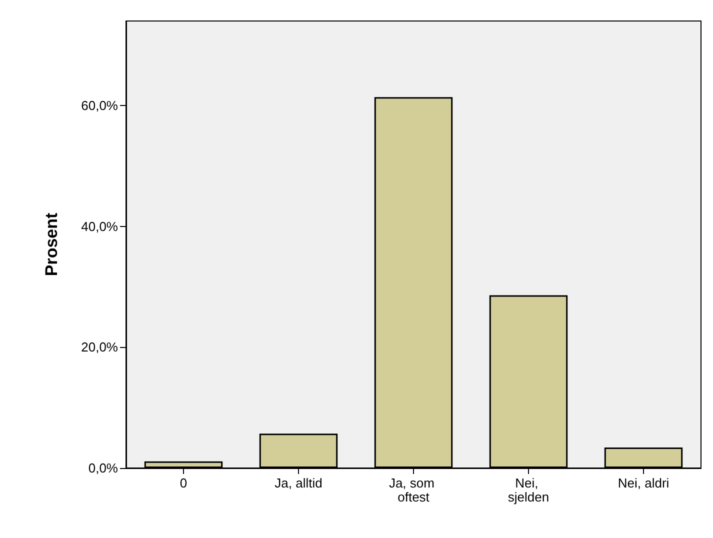 The height and width of the screenshot is (538, 713). I want to click on y-tick-label: 0,0%, so click(103, 468).